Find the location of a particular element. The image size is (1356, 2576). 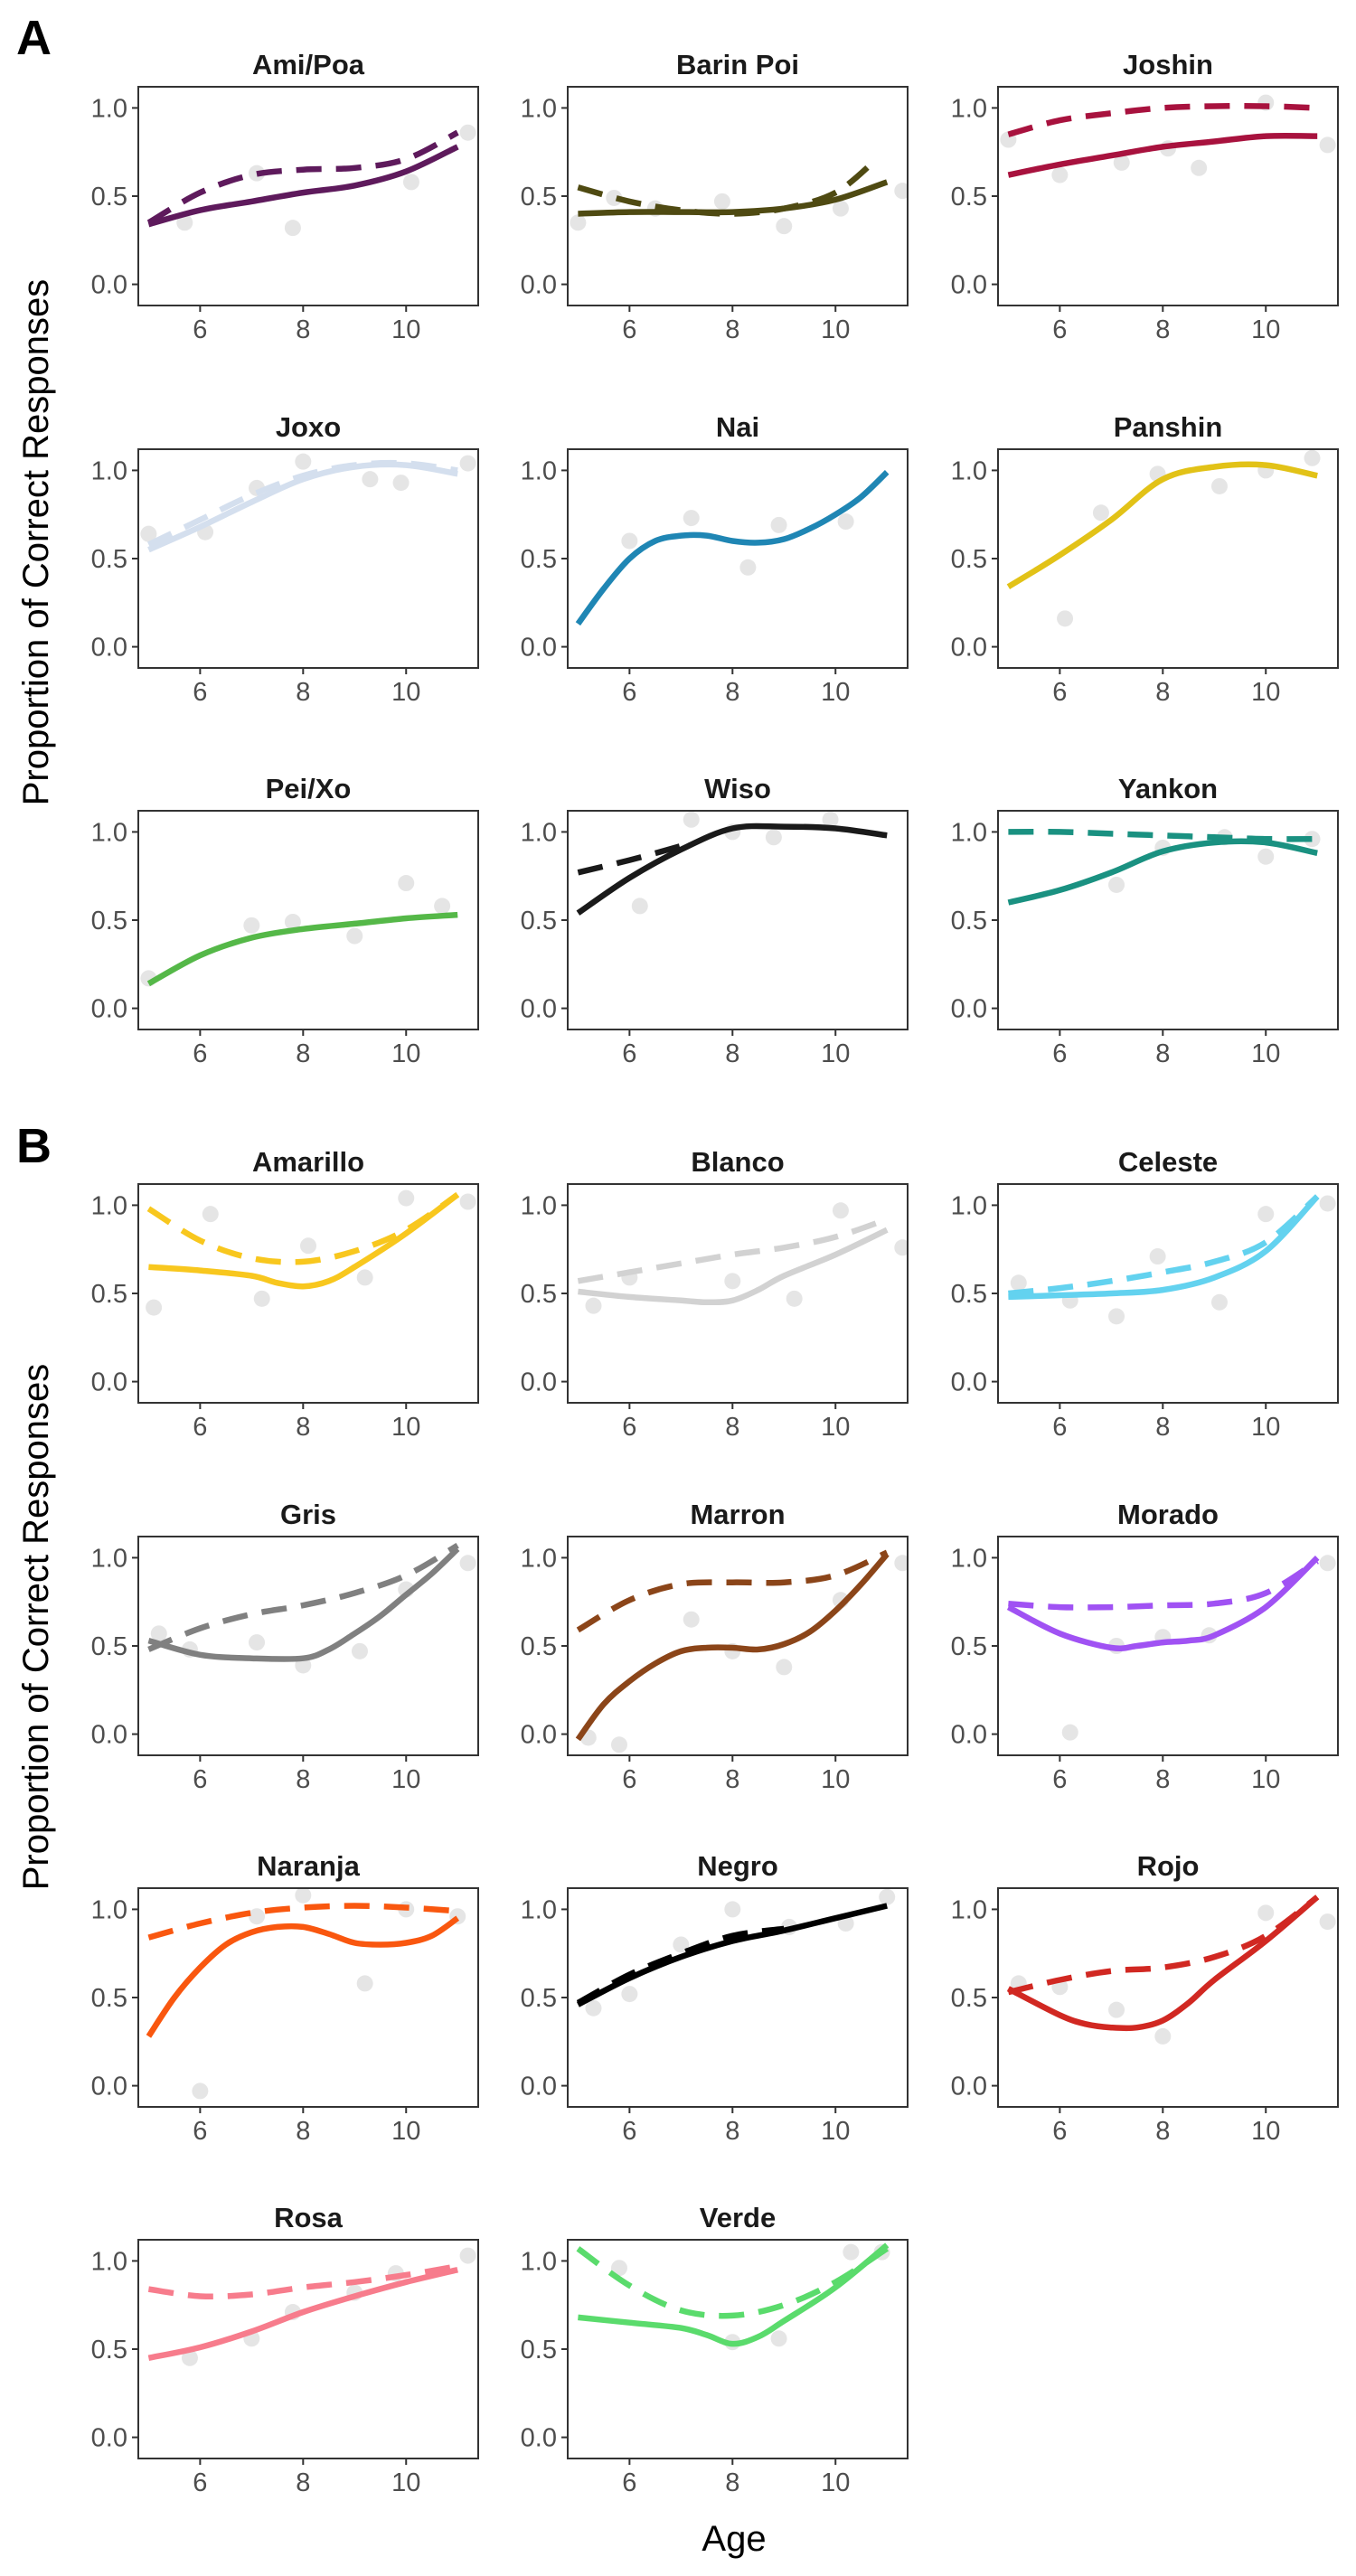

facet-title: Rosa is located at coordinates (309, 2217).